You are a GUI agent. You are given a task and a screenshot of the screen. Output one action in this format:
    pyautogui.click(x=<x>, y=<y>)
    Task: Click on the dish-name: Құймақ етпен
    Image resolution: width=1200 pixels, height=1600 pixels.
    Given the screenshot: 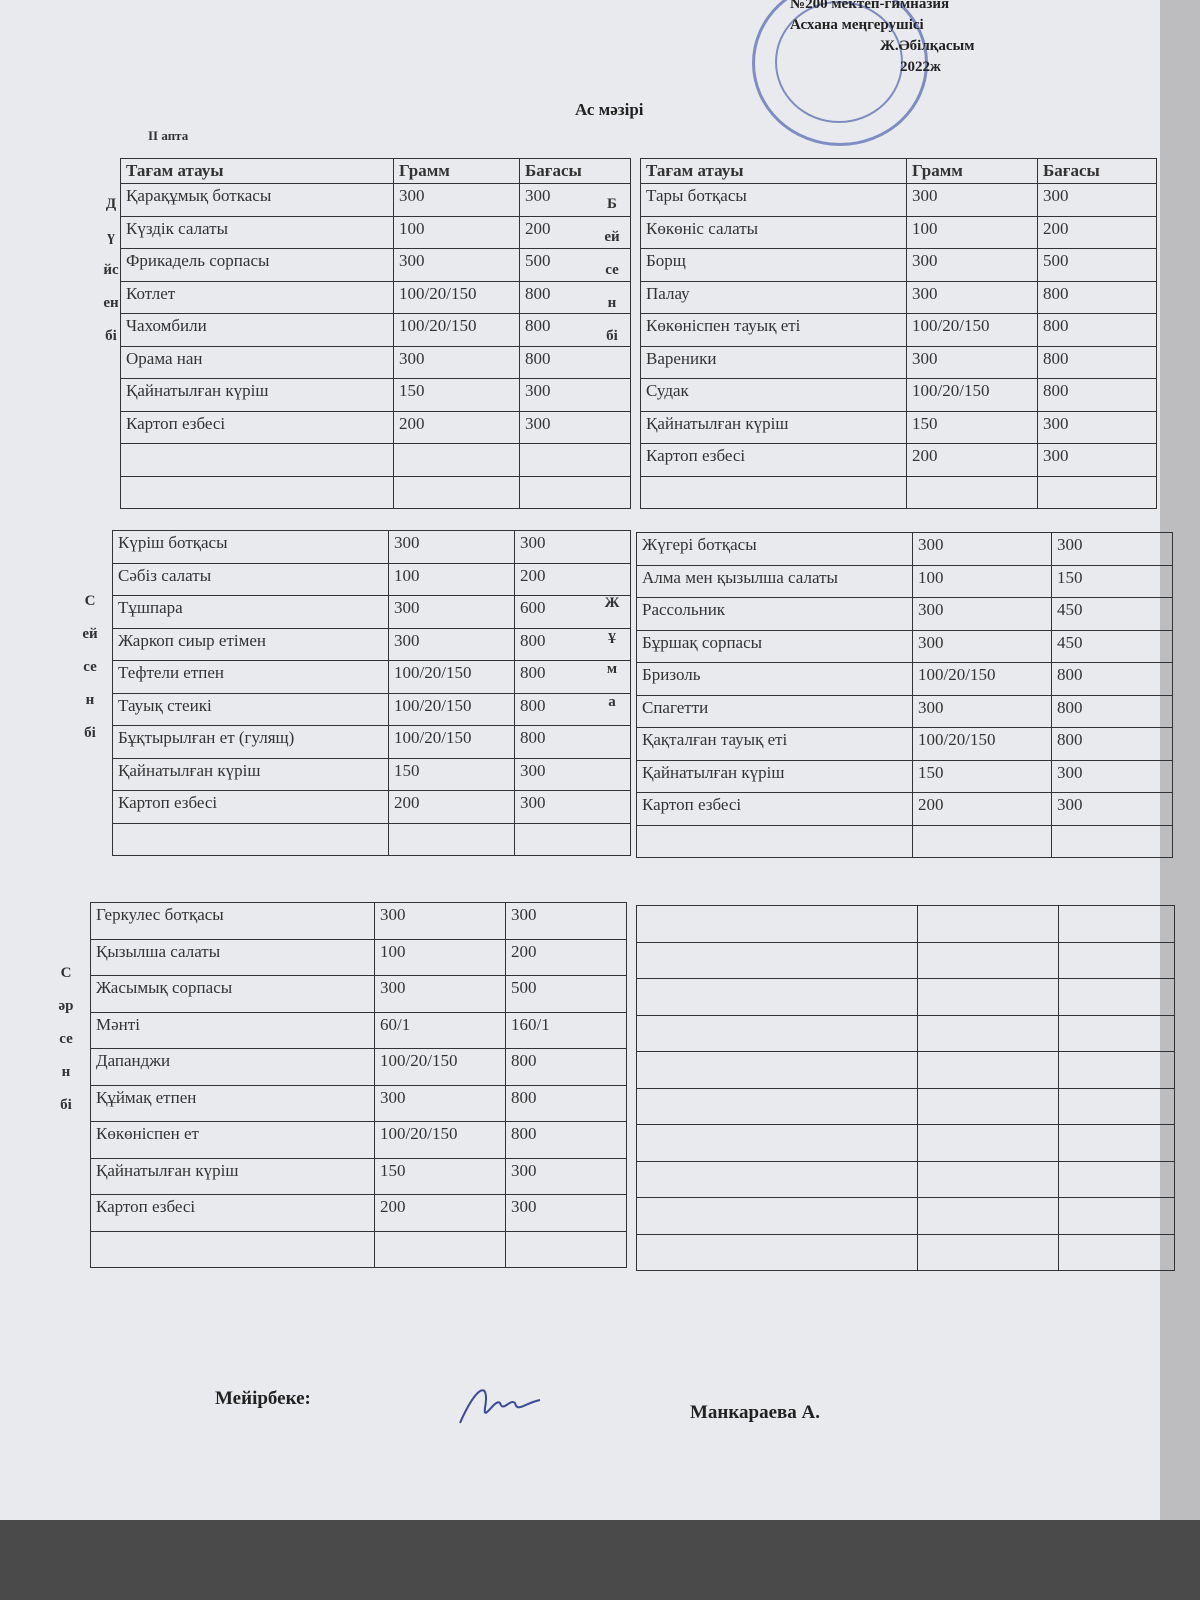 What is the action you would take?
    pyautogui.click(x=232, y=1103)
    